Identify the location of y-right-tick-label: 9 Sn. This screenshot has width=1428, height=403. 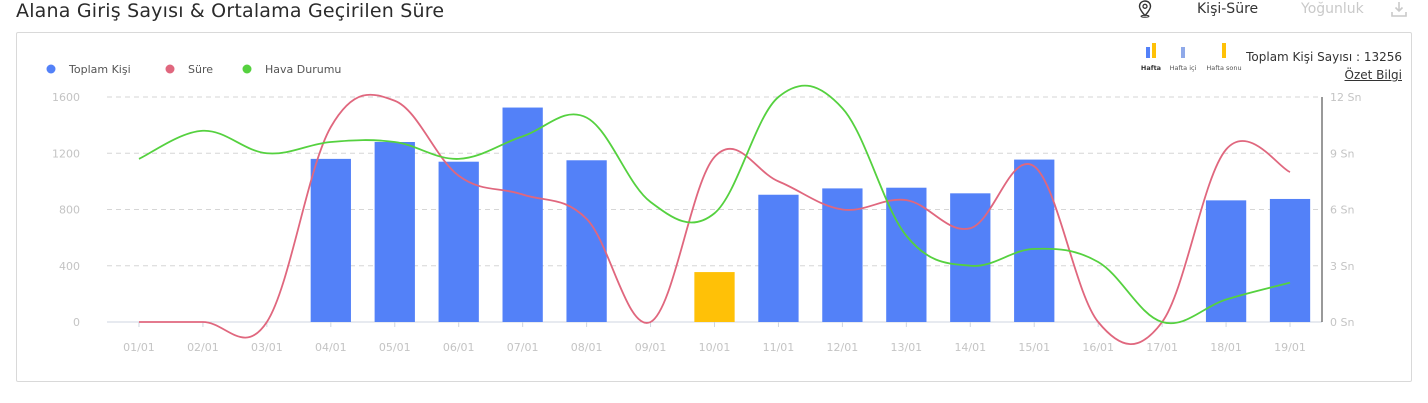
(1342, 153).